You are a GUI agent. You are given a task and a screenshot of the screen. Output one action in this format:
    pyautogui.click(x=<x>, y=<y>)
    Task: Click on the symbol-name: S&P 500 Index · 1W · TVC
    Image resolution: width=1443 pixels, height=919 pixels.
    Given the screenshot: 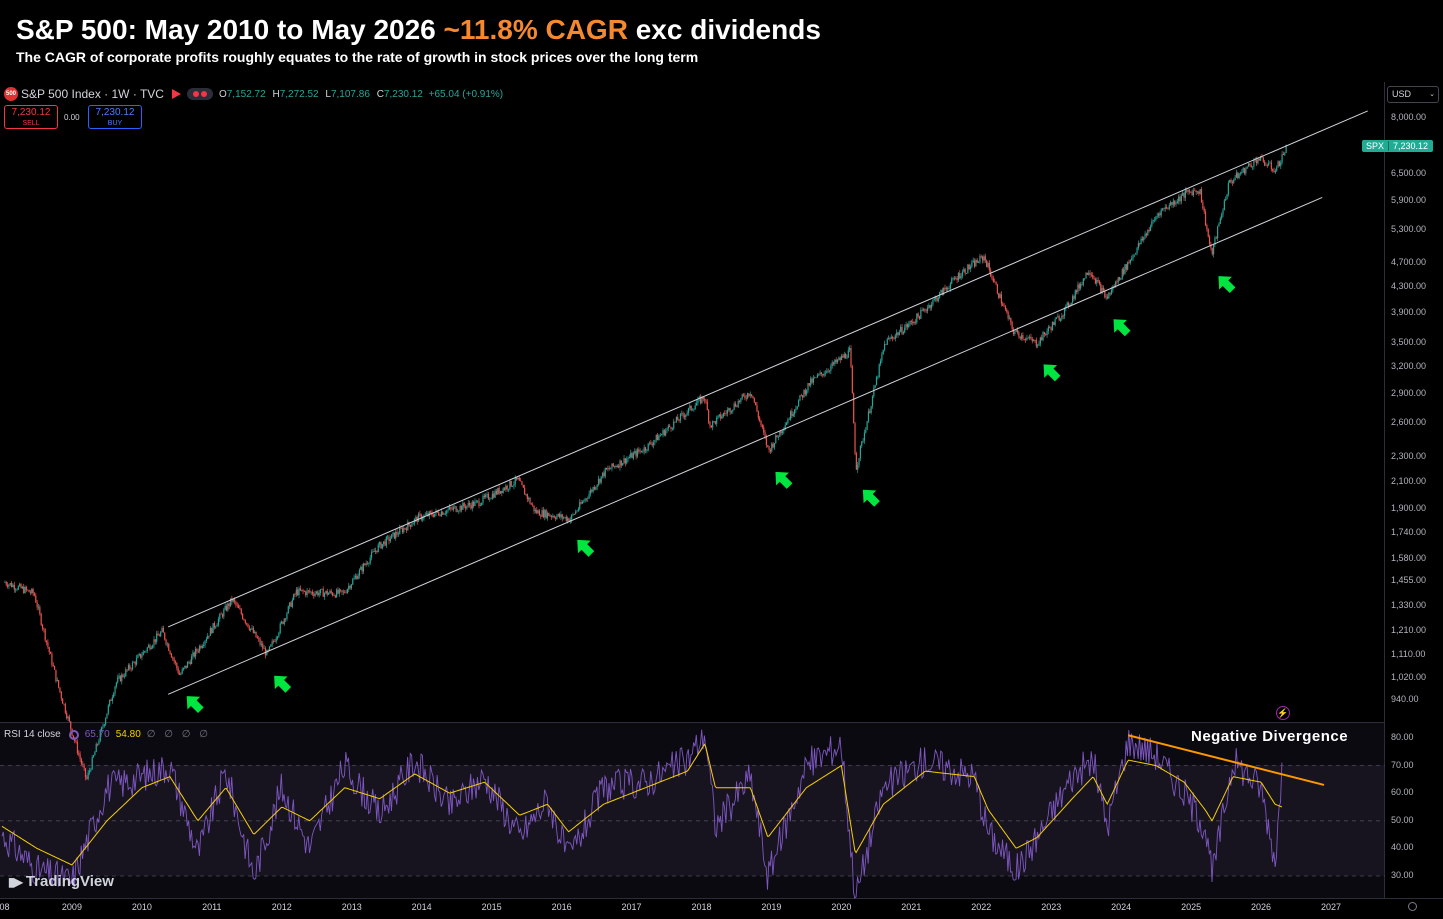 What is the action you would take?
    pyautogui.click(x=92, y=94)
    